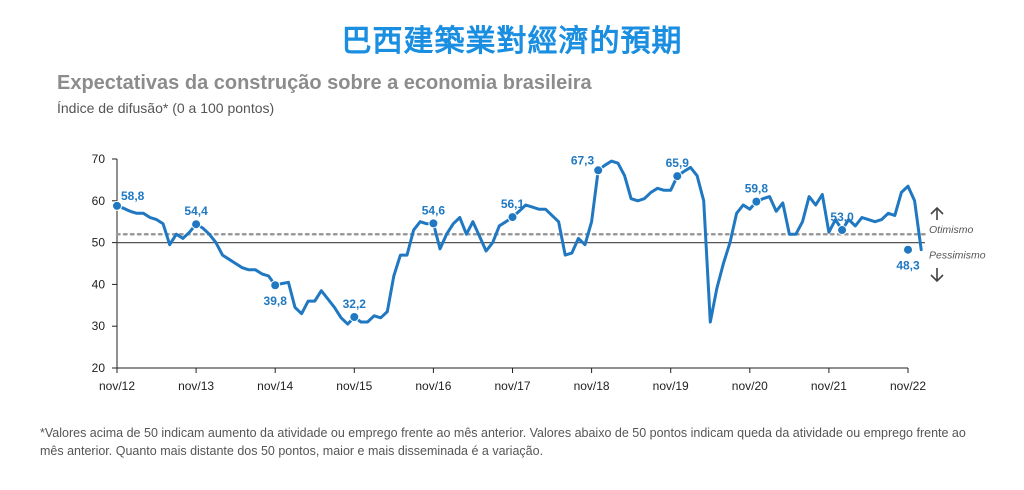 This screenshot has width=1024, height=490. I want to click on y-tick-label: 50, so click(99, 243).